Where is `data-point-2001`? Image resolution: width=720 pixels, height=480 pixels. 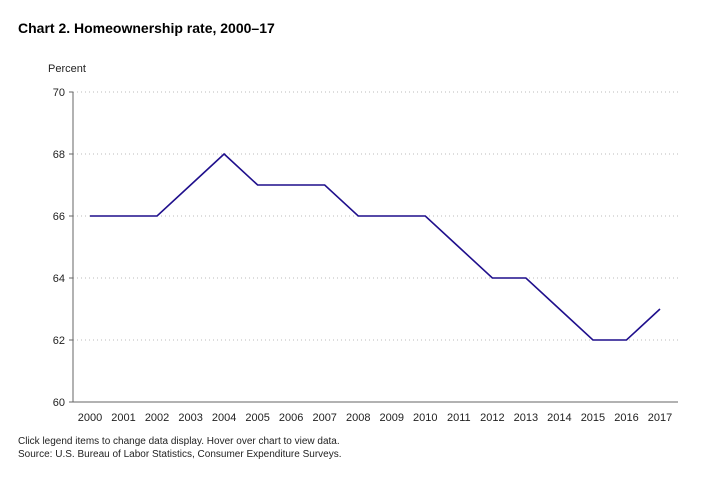 data-point-2001 is located at coordinates (124, 216).